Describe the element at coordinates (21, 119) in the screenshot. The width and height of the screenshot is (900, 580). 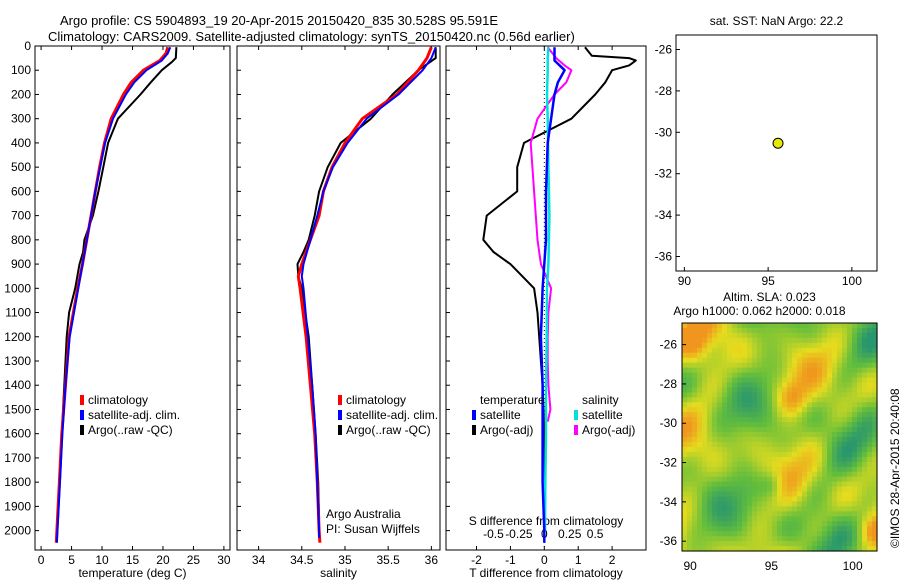
I see `depth-tick-label: 300` at that location.